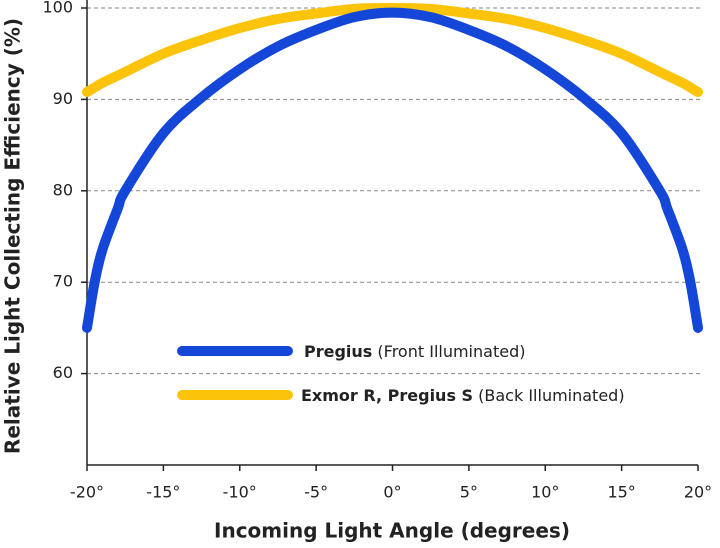  What do you see at coordinates (451, 351) in the screenshot?
I see `legend-note: (Front Illuminated)` at bounding box center [451, 351].